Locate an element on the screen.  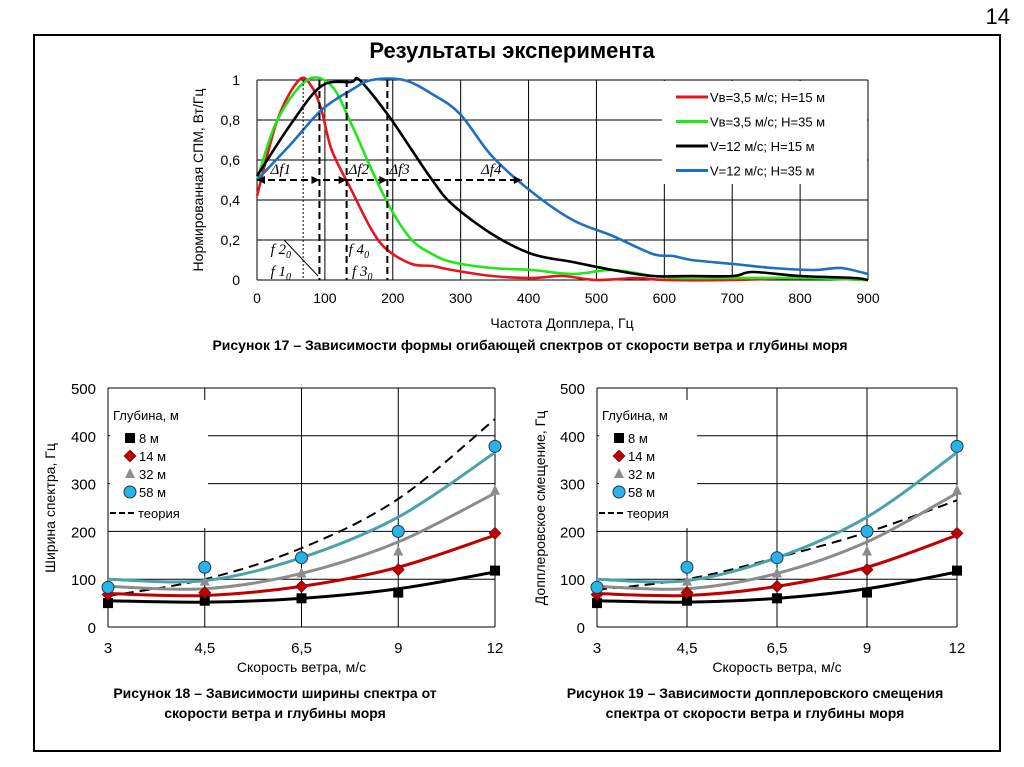
y-axis-label: Нормированная СПМ, Вт/Гц is located at coordinates (198, 180).